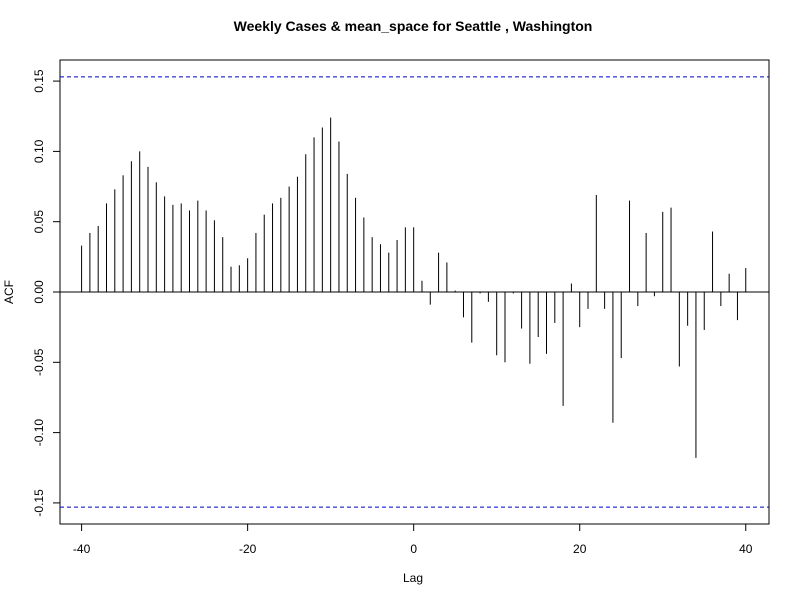  I want to click on y-tick-label: 0.15, so click(39, 81).